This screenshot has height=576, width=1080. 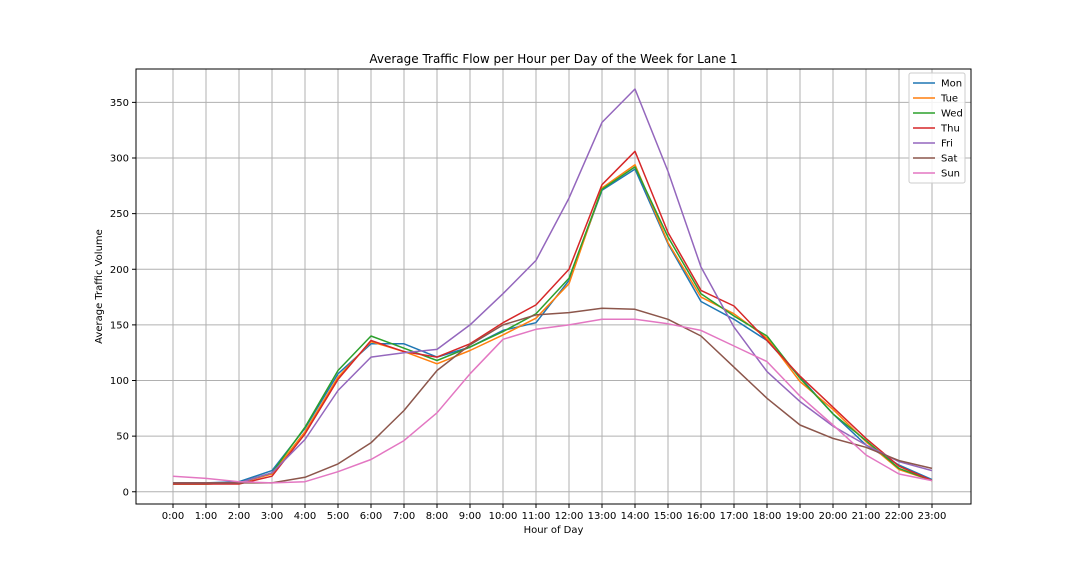 What do you see at coordinates (536, 516) in the screenshot?
I see `x-tick-label: 11:00` at bounding box center [536, 516].